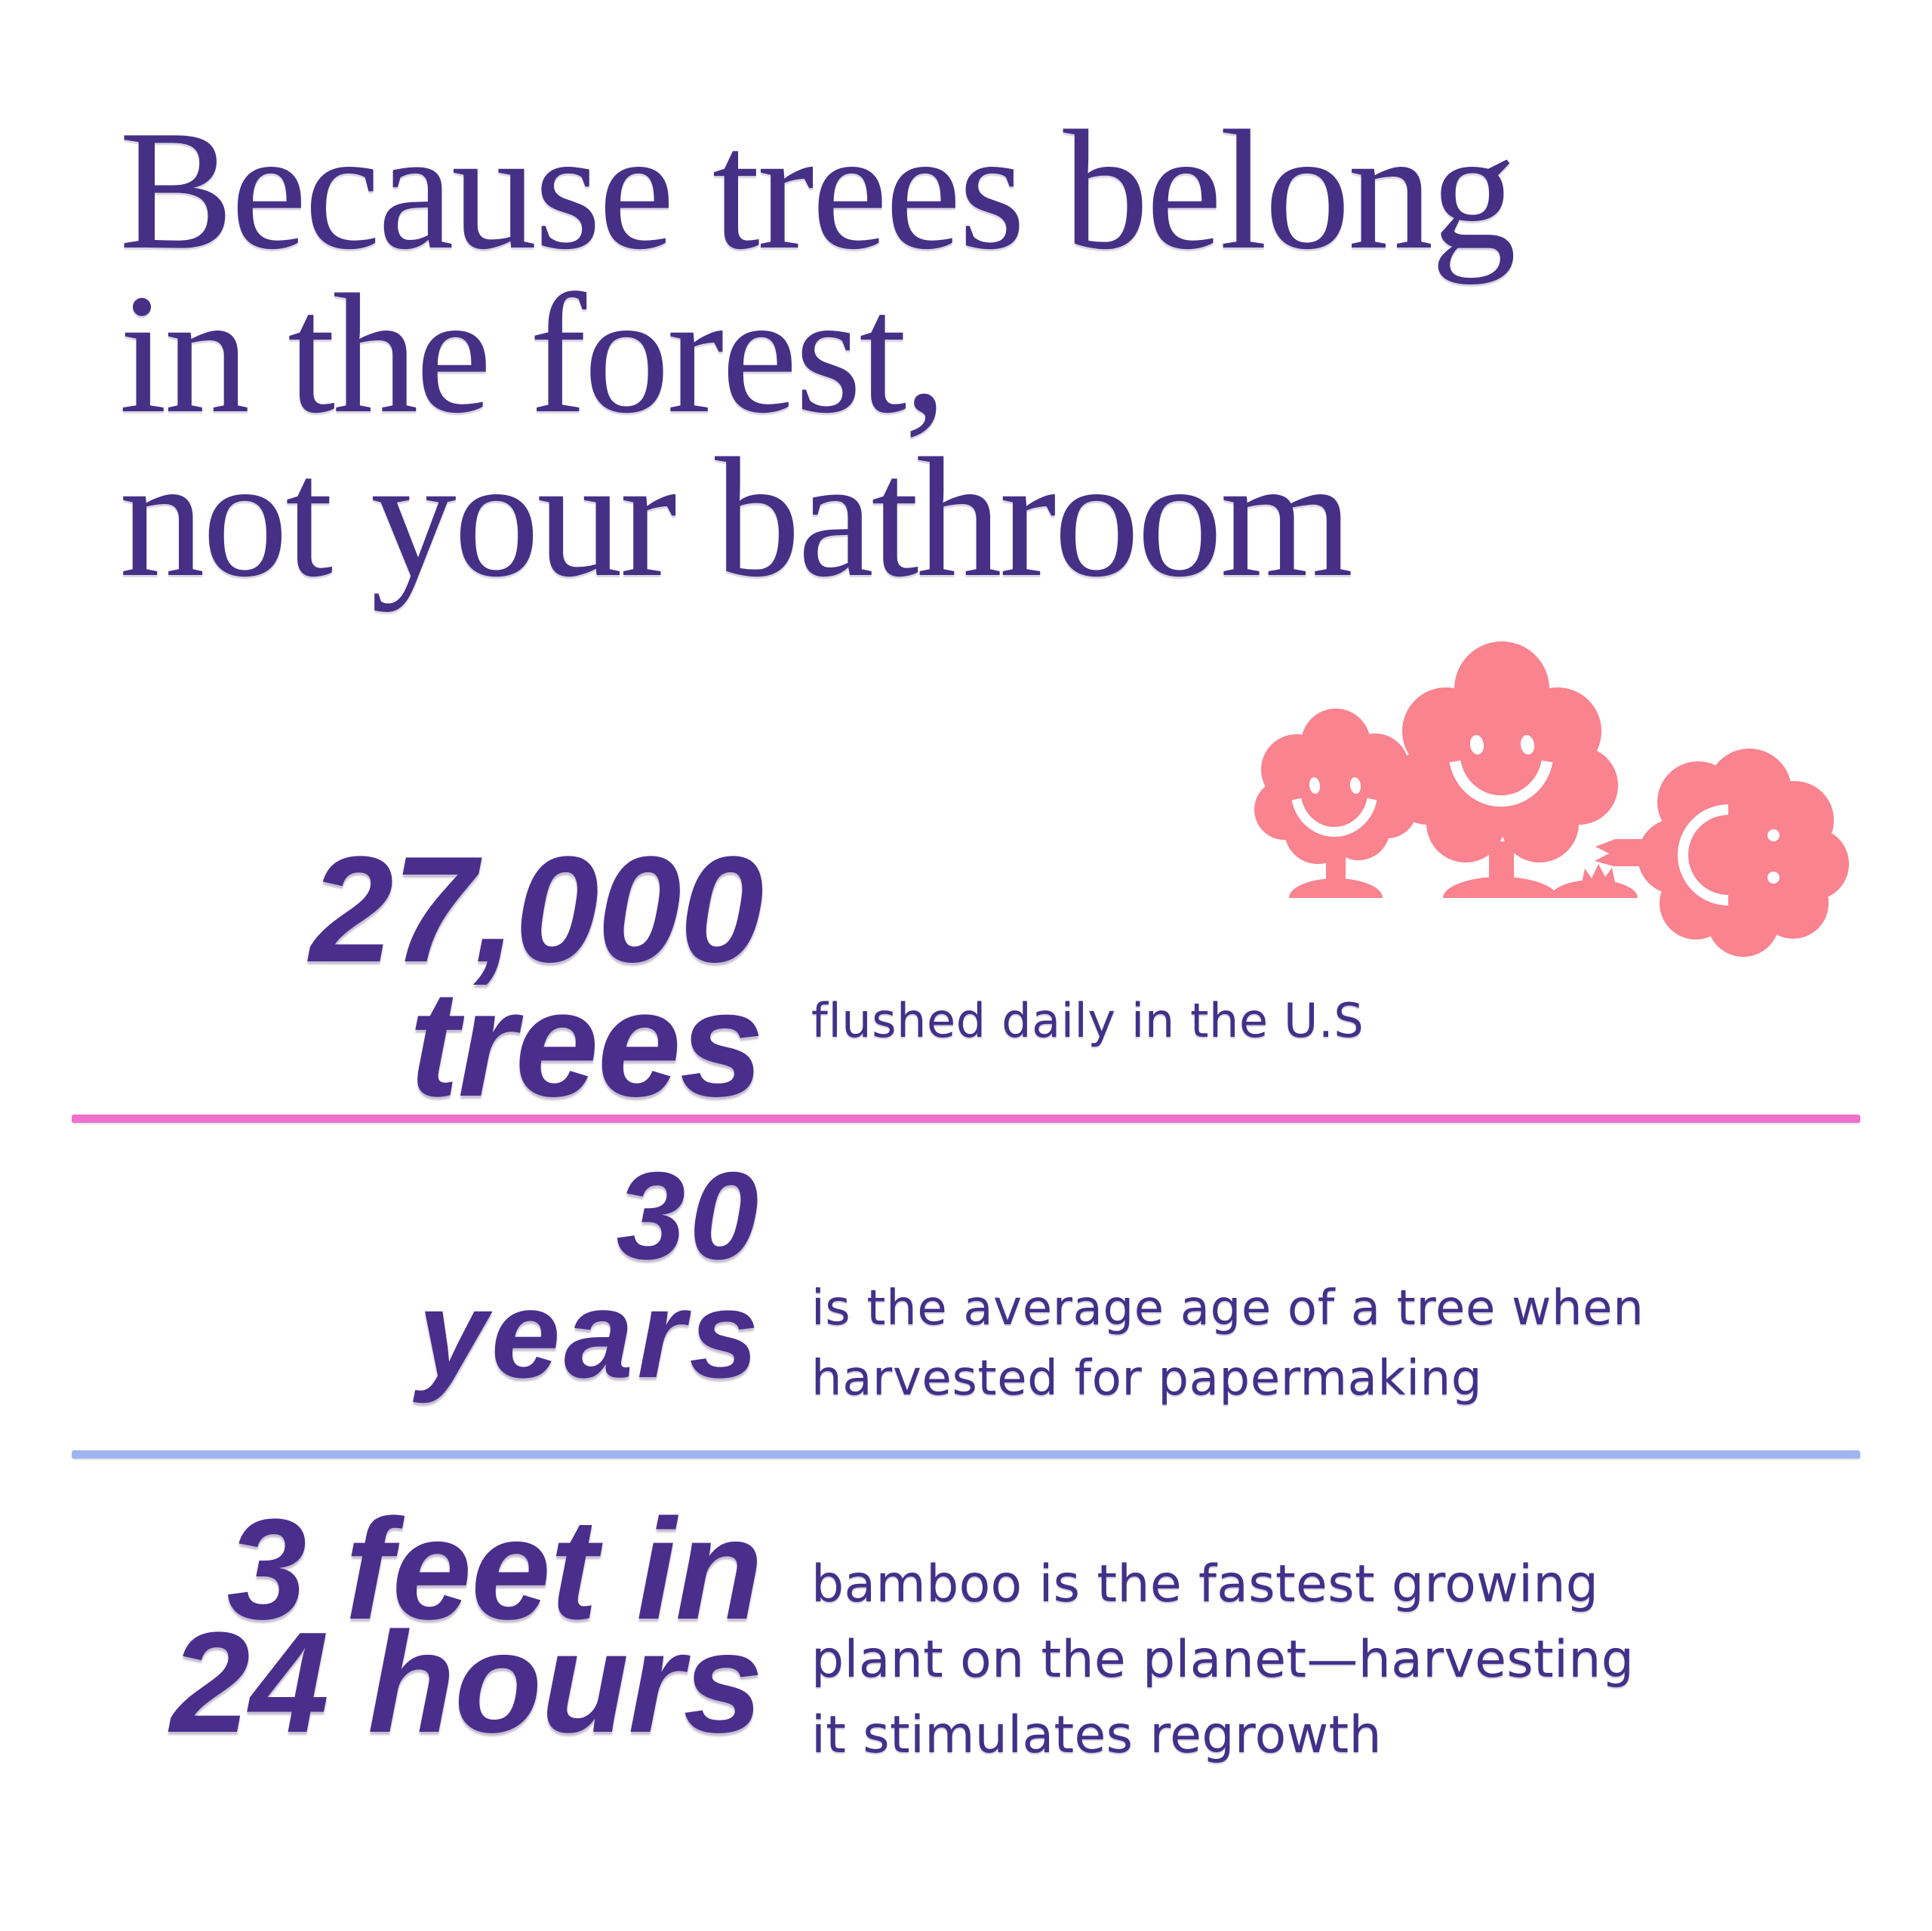 The image size is (1932, 1931). I want to click on stat-description-line: harvested for papermaking, so click(1147, 1379).